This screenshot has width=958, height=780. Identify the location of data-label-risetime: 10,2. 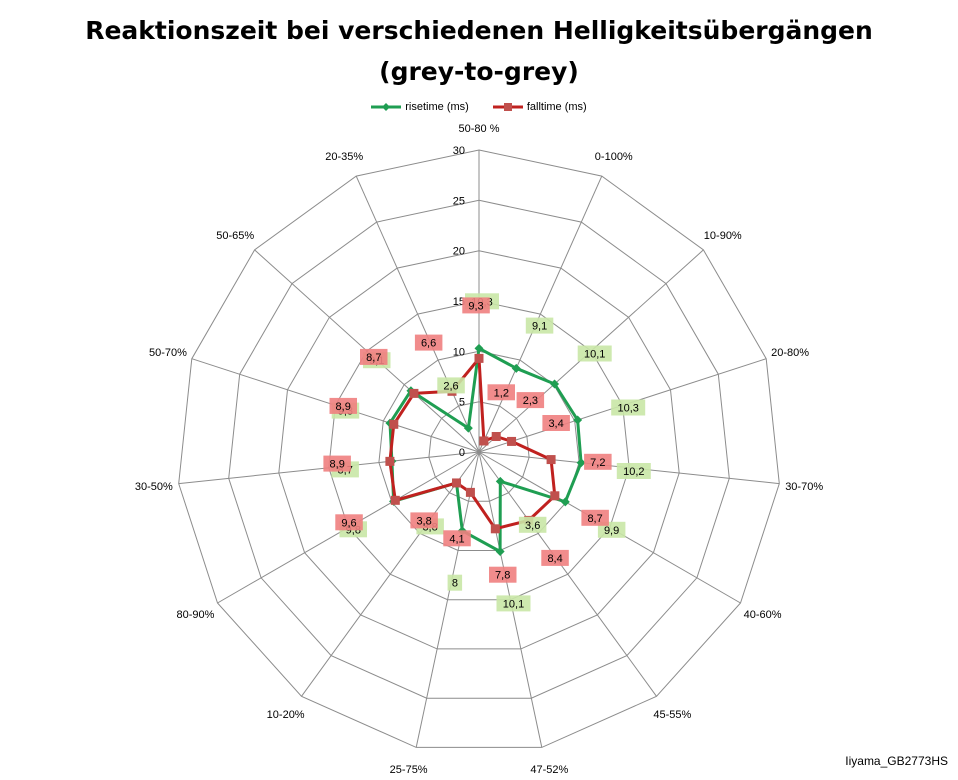
(633, 472).